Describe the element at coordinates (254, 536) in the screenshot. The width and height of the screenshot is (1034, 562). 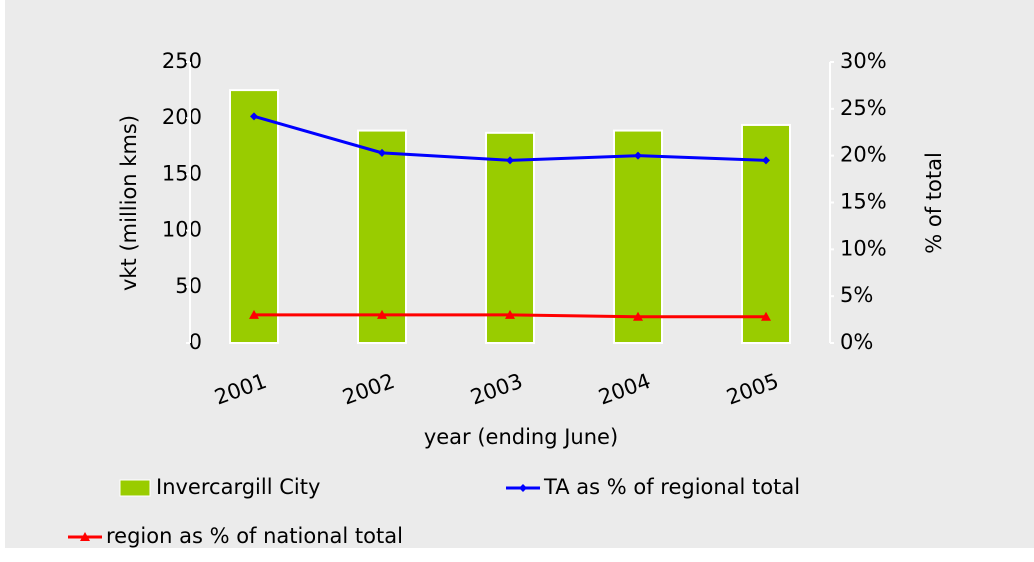
I see `legend-label: region as % of national total` at that location.